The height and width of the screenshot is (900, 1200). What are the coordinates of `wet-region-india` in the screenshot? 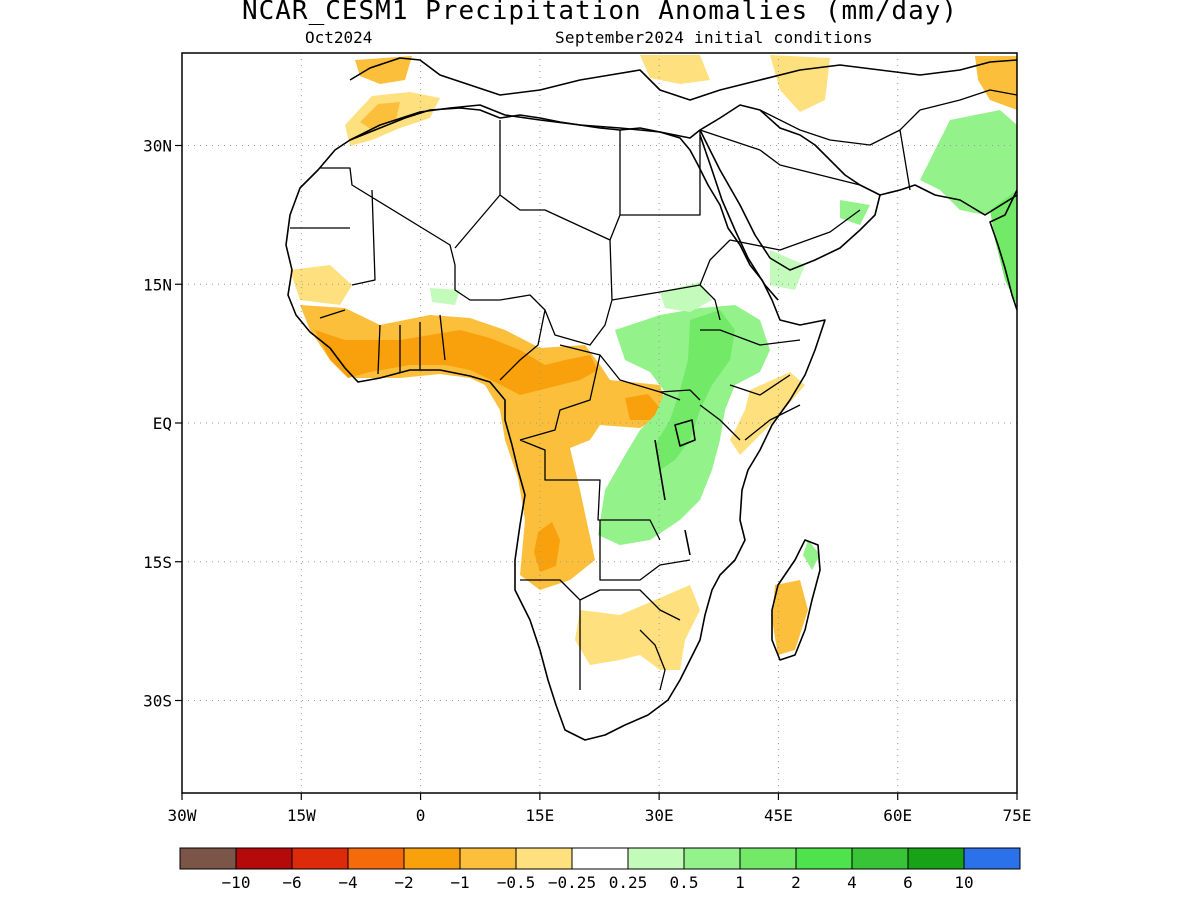 It's located at (1003, 247).